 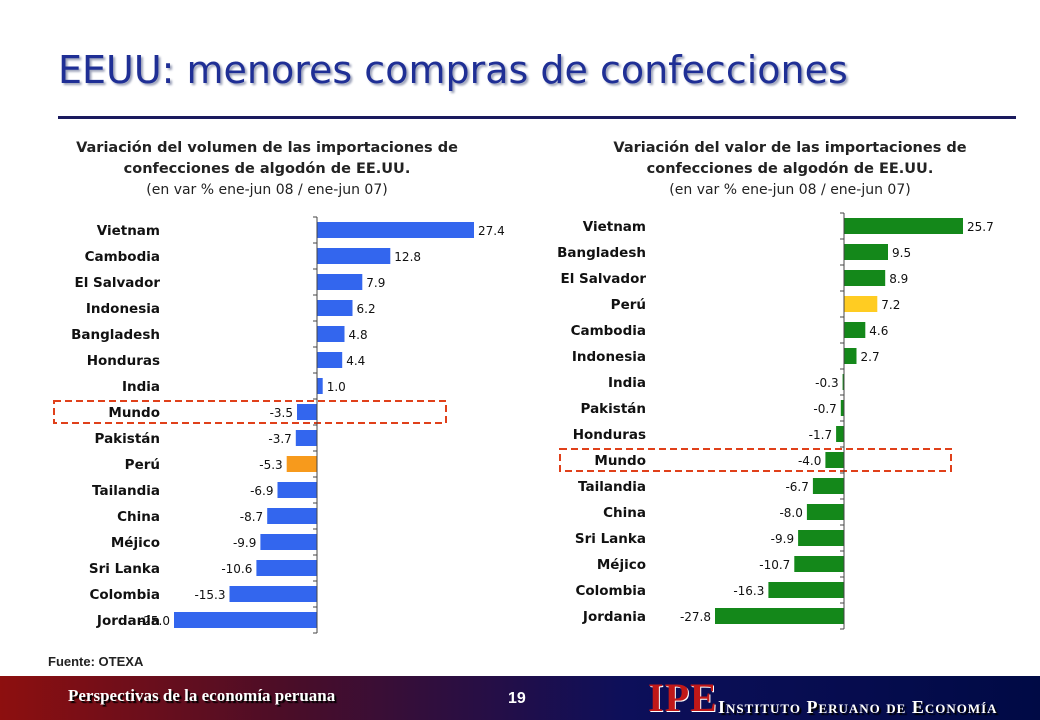 What do you see at coordinates (251, 517) in the screenshot?
I see `value-label-china: -8.7` at bounding box center [251, 517].